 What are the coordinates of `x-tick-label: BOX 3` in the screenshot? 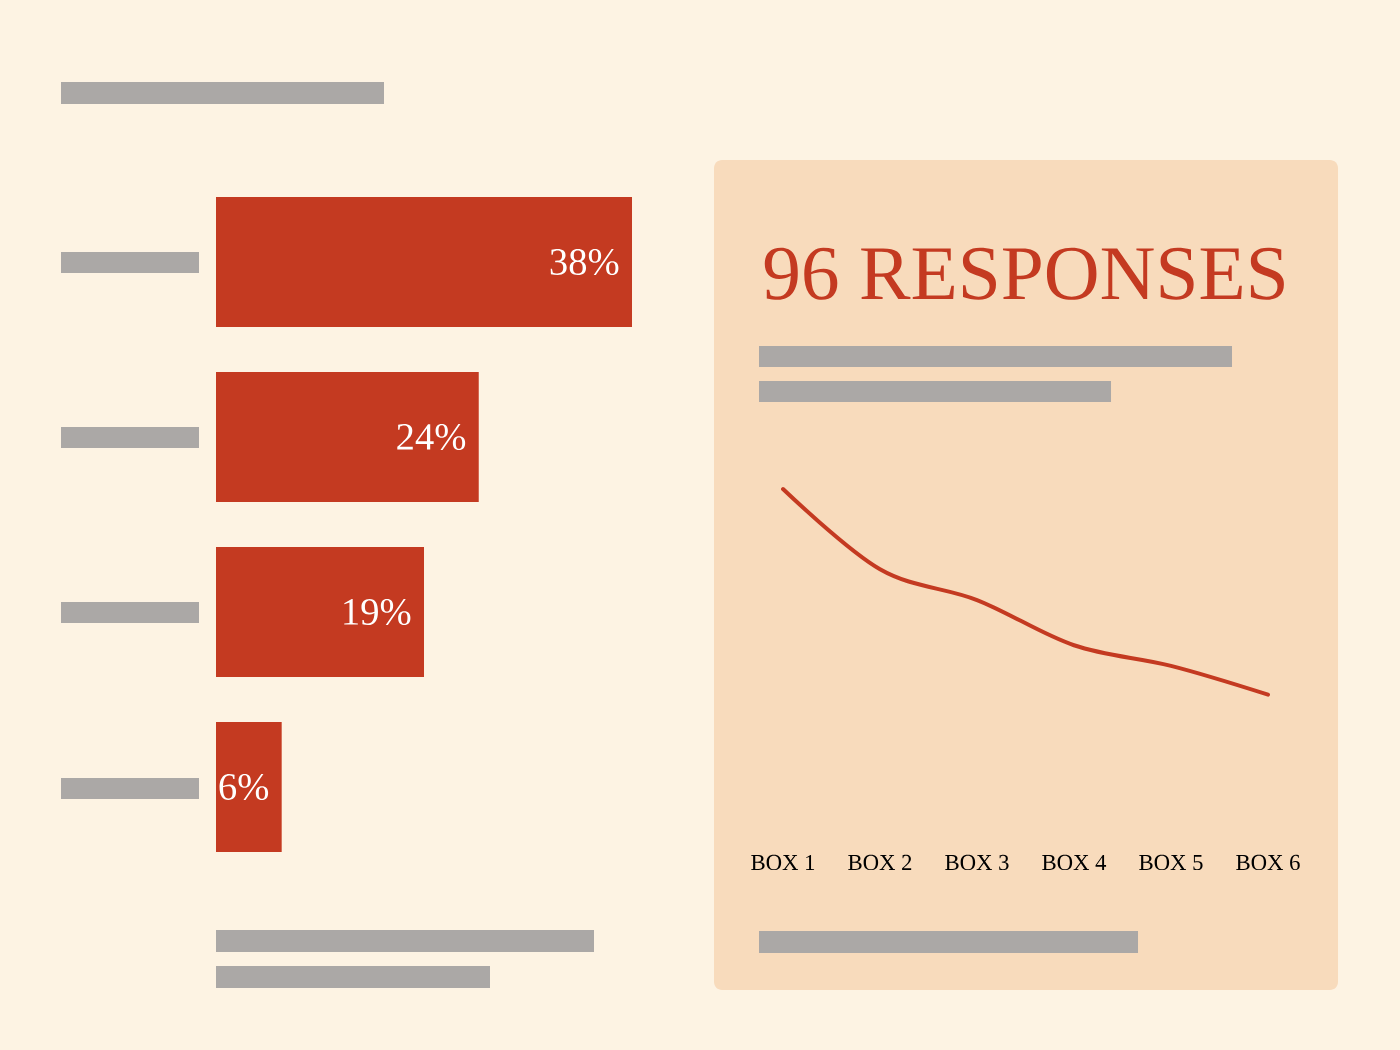 It's located at (977, 862).